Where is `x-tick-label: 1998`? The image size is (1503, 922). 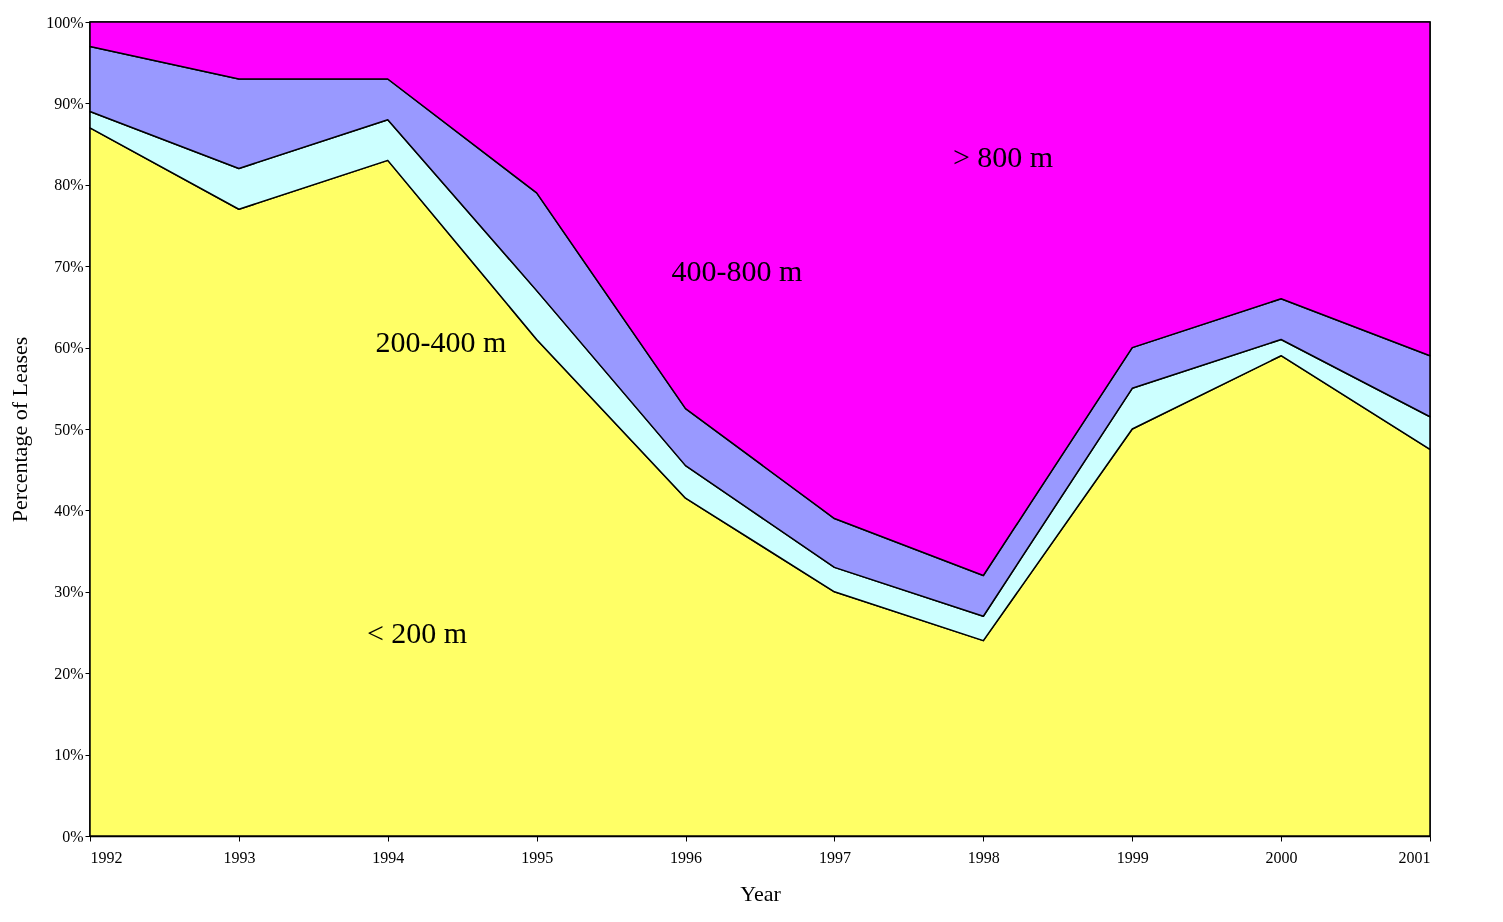
x-tick-label: 1998 is located at coordinates (983, 857).